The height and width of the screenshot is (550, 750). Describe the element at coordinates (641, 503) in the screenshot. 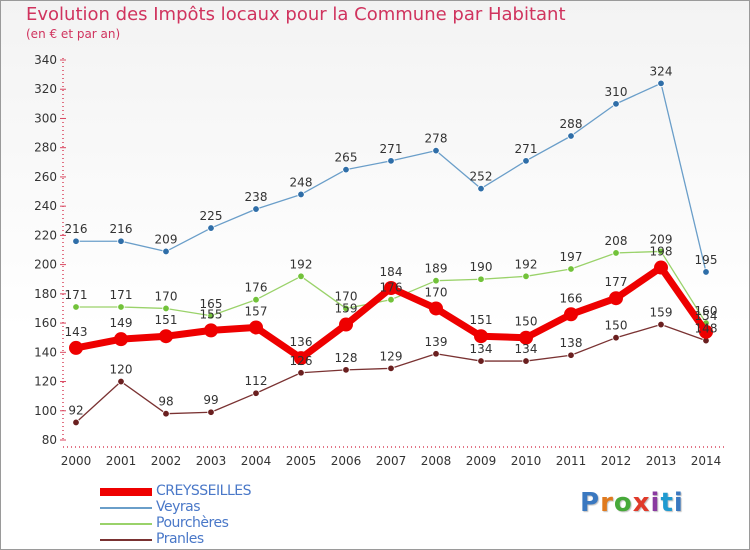

I see `logo-letter: x` at that location.